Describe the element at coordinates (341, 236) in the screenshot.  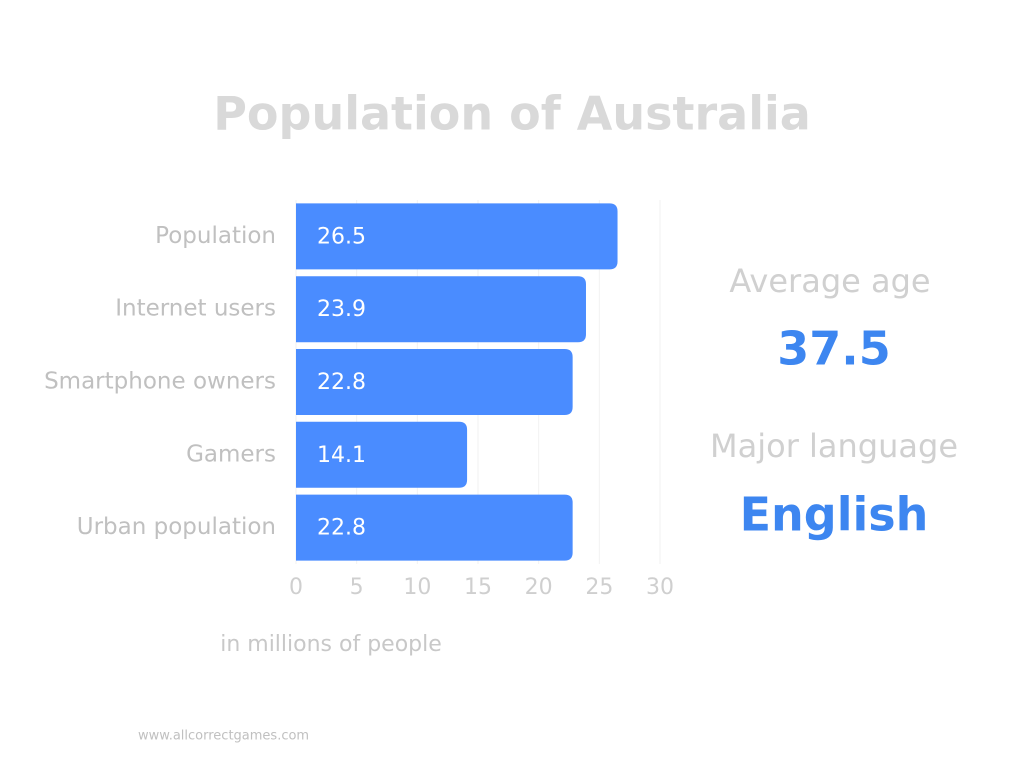
I see `data-label: 26.5` at that location.